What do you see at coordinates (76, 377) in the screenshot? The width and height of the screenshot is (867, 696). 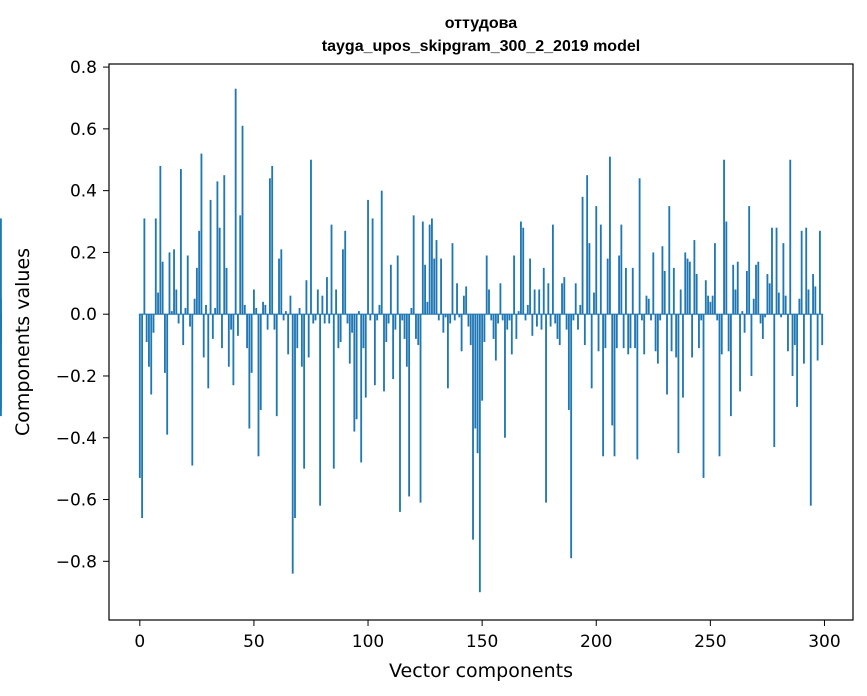 I see `y-tick-label: −0.2` at bounding box center [76, 377].